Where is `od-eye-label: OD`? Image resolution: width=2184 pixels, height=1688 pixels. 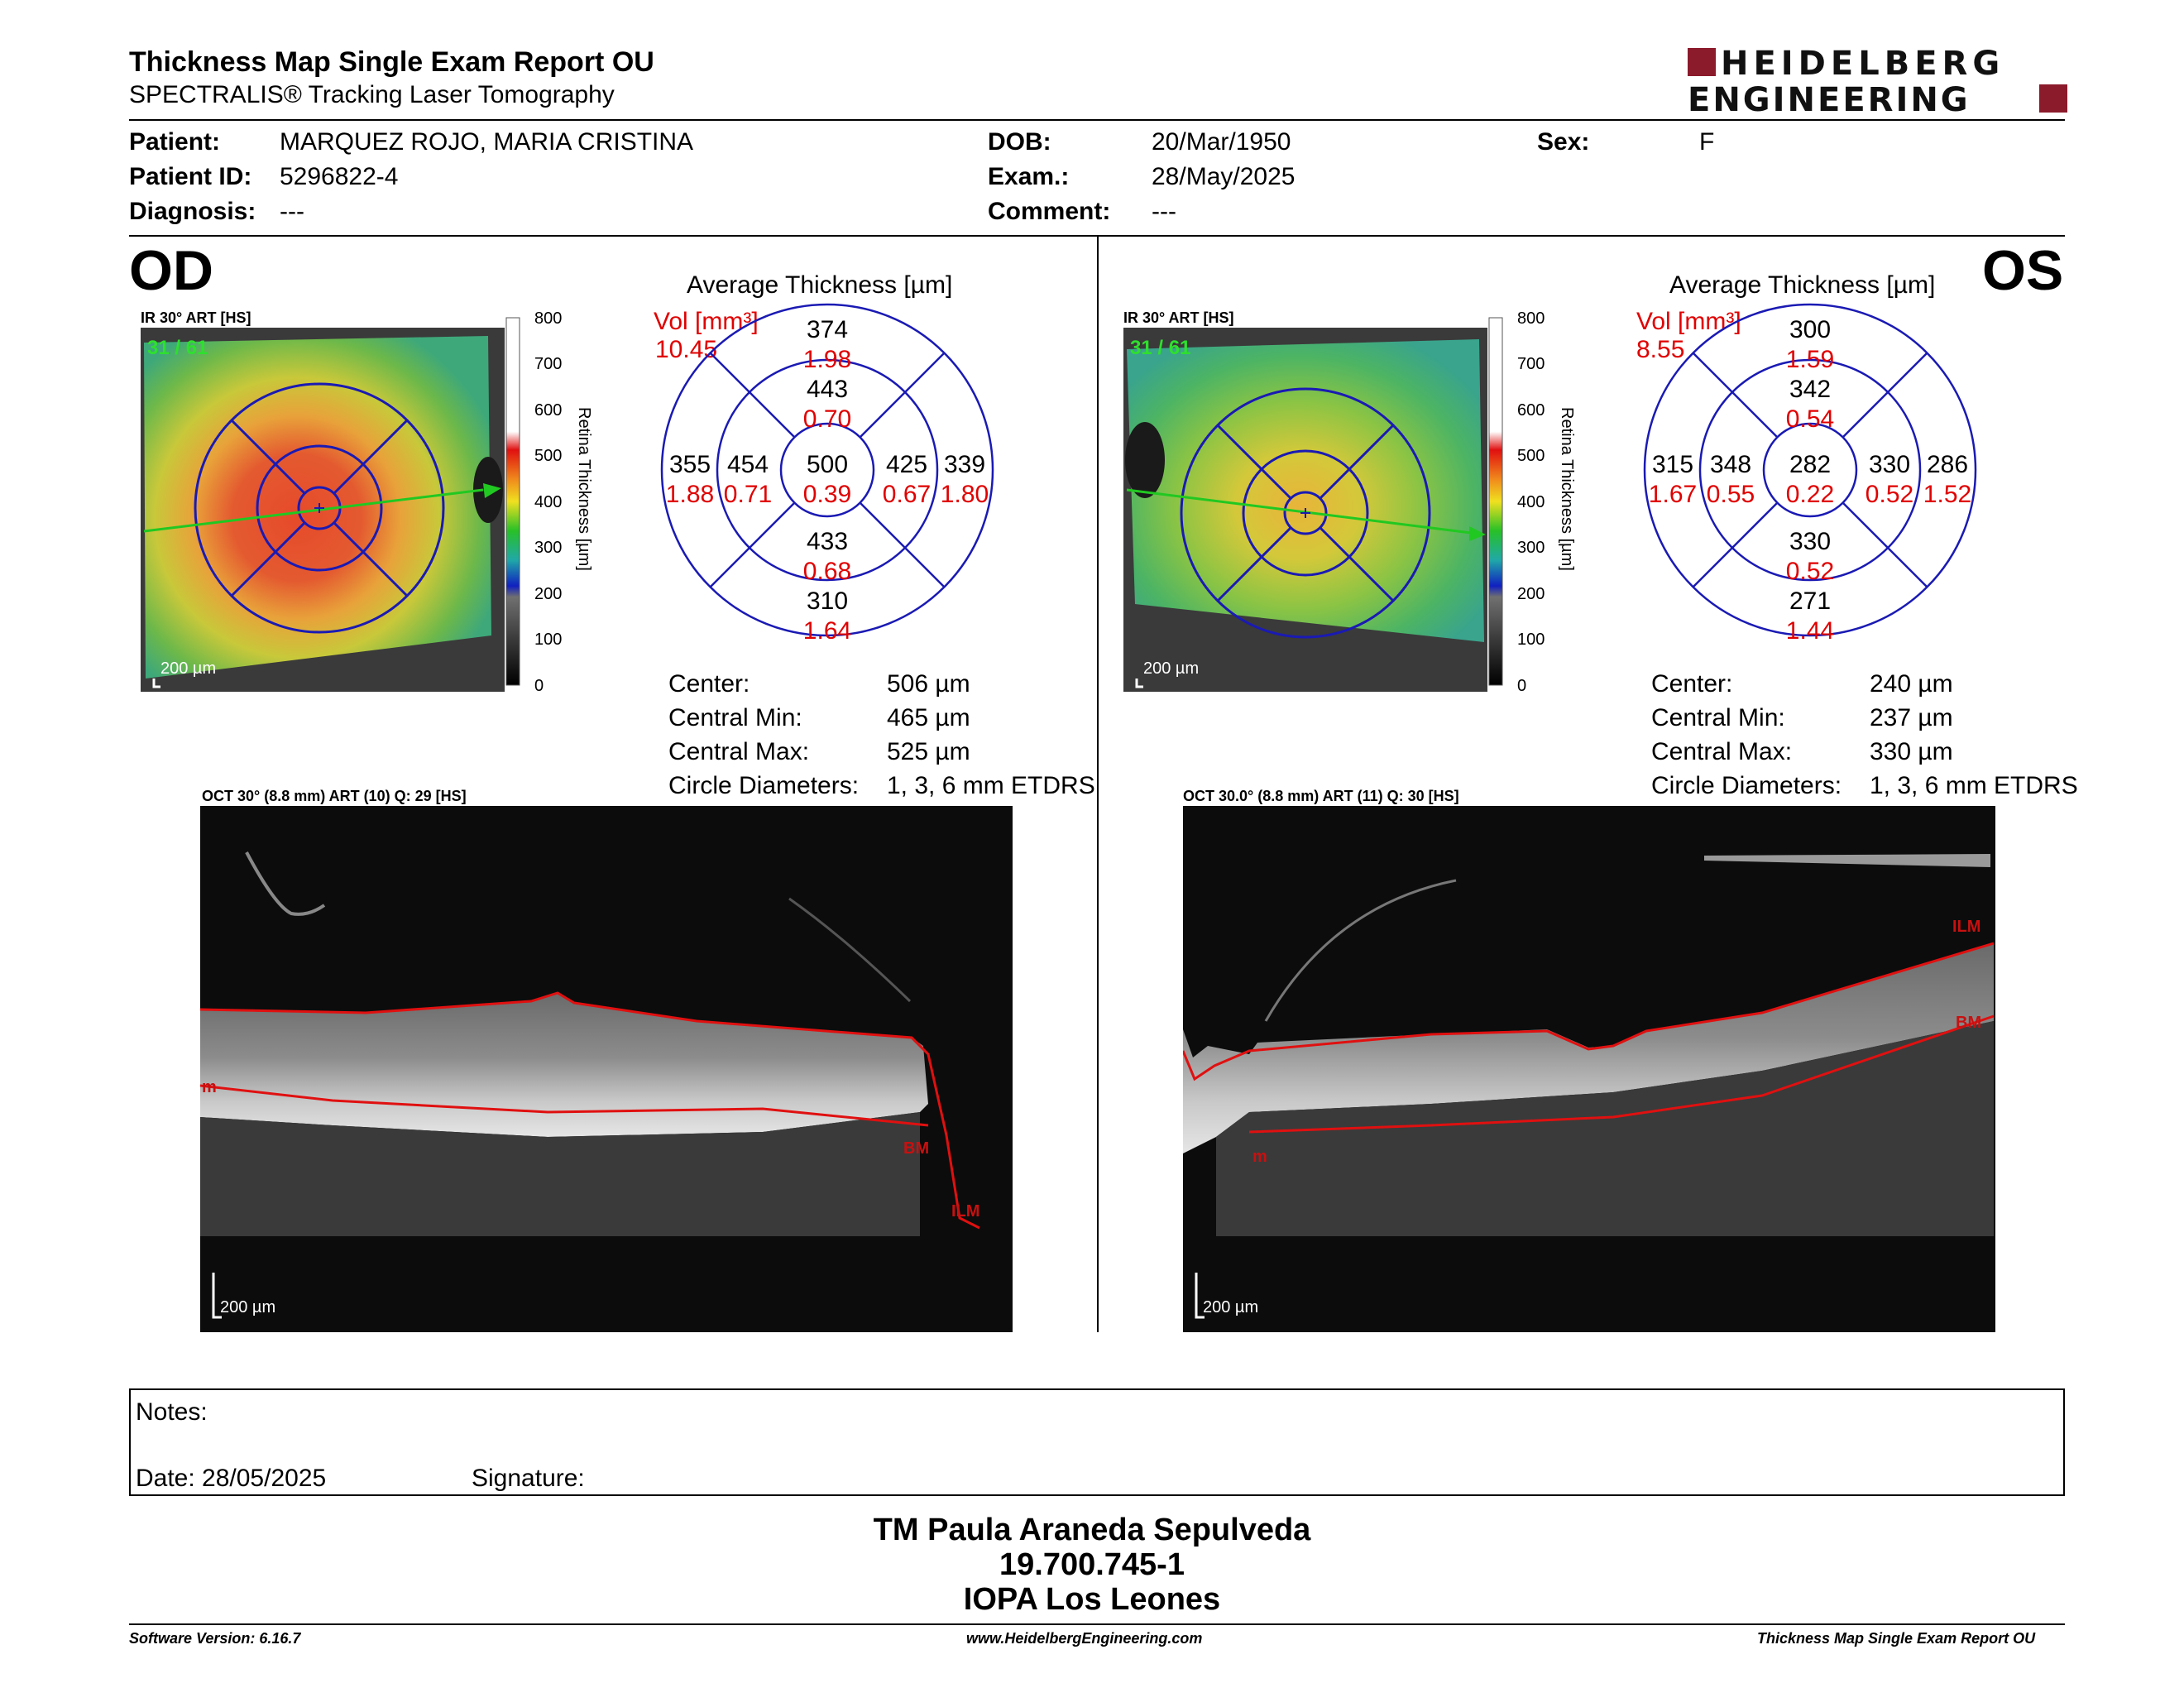
od-eye-label: OD is located at coordinates (171, 270).